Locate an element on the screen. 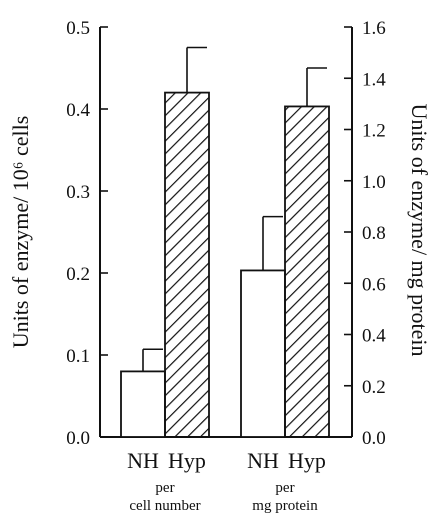  left-tick-label: 0.4 is located at coordinates (78, 110).